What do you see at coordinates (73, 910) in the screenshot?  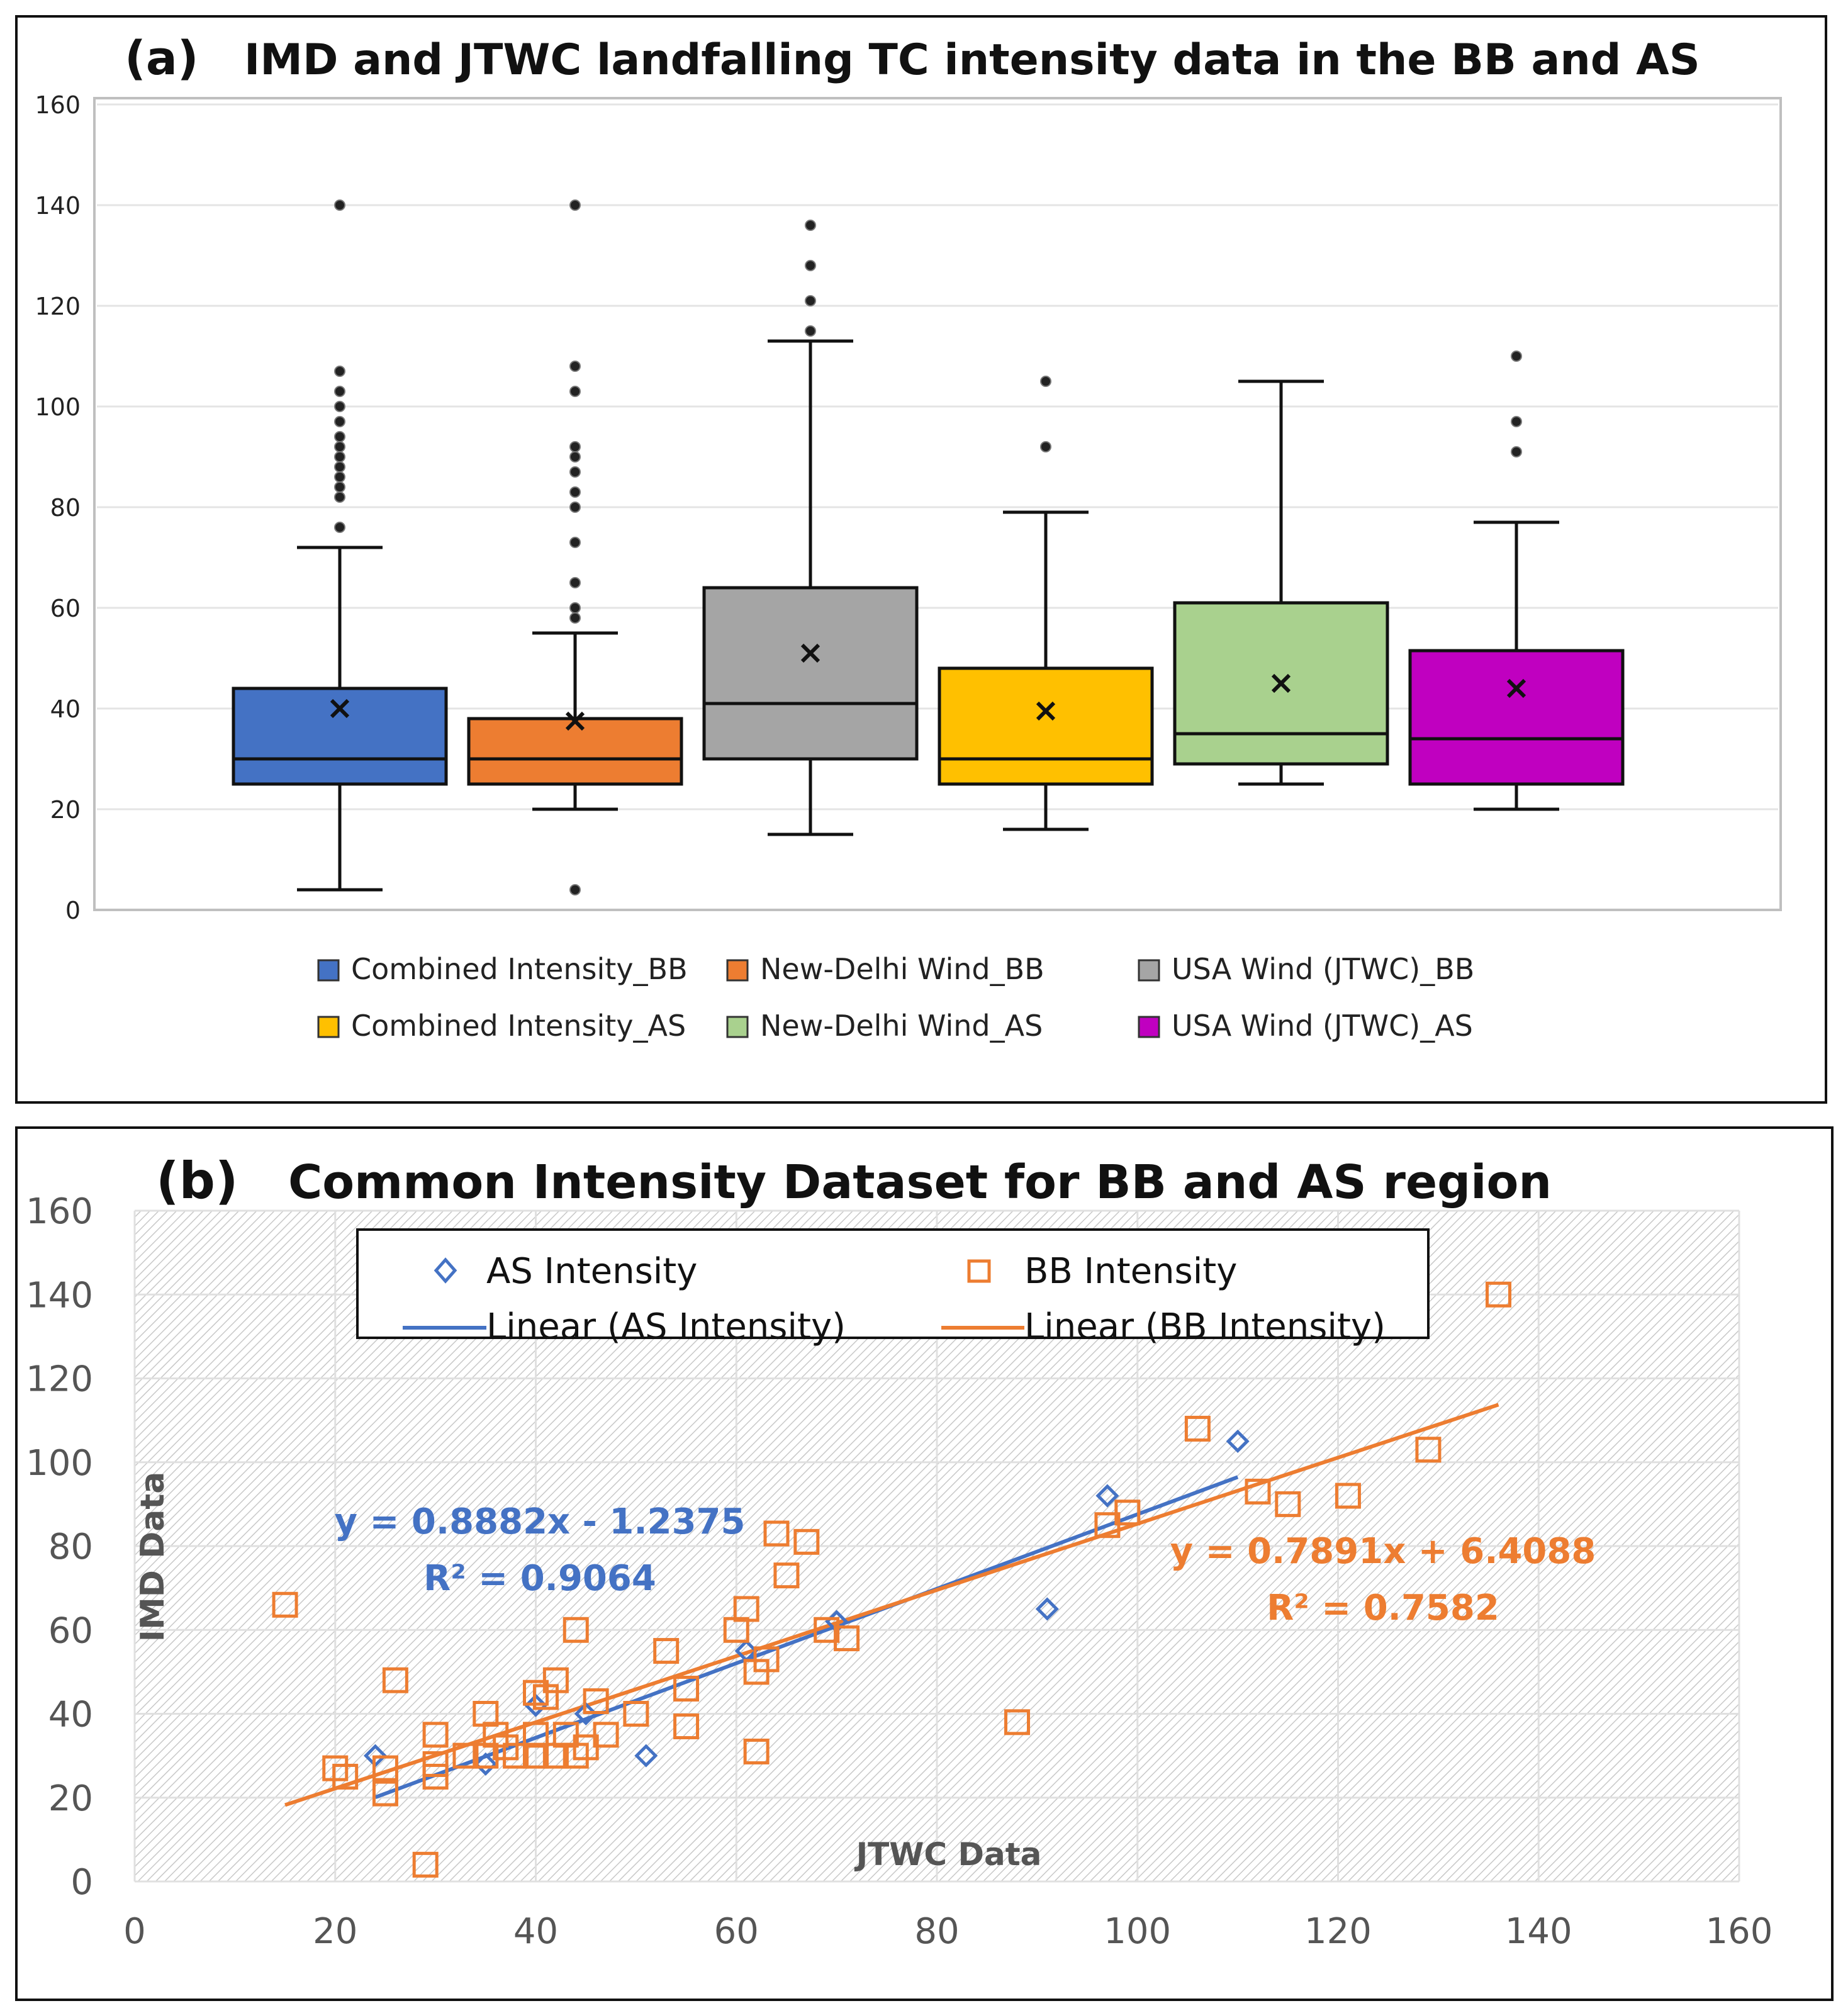 I see `y-tick-label: 0` at bounding box center [73, 910].